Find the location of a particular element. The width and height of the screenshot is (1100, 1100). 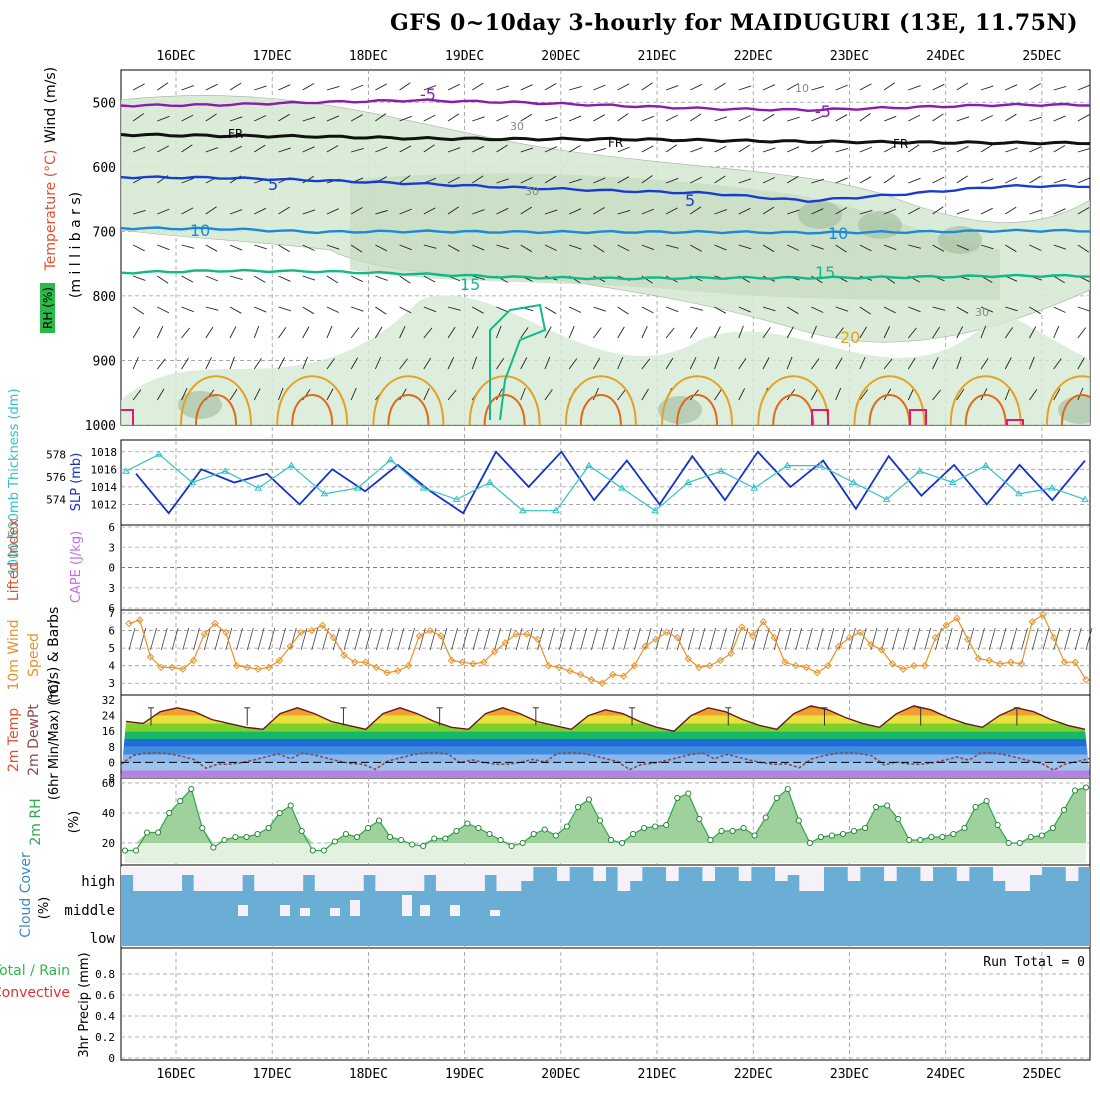

date-label-bottom: 18DEC is located at coordinates (368, 1074).